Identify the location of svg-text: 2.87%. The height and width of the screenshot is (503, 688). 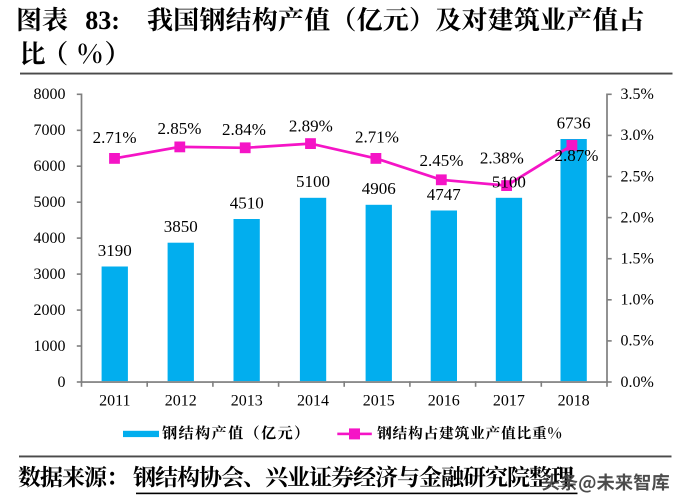
(576, 155).